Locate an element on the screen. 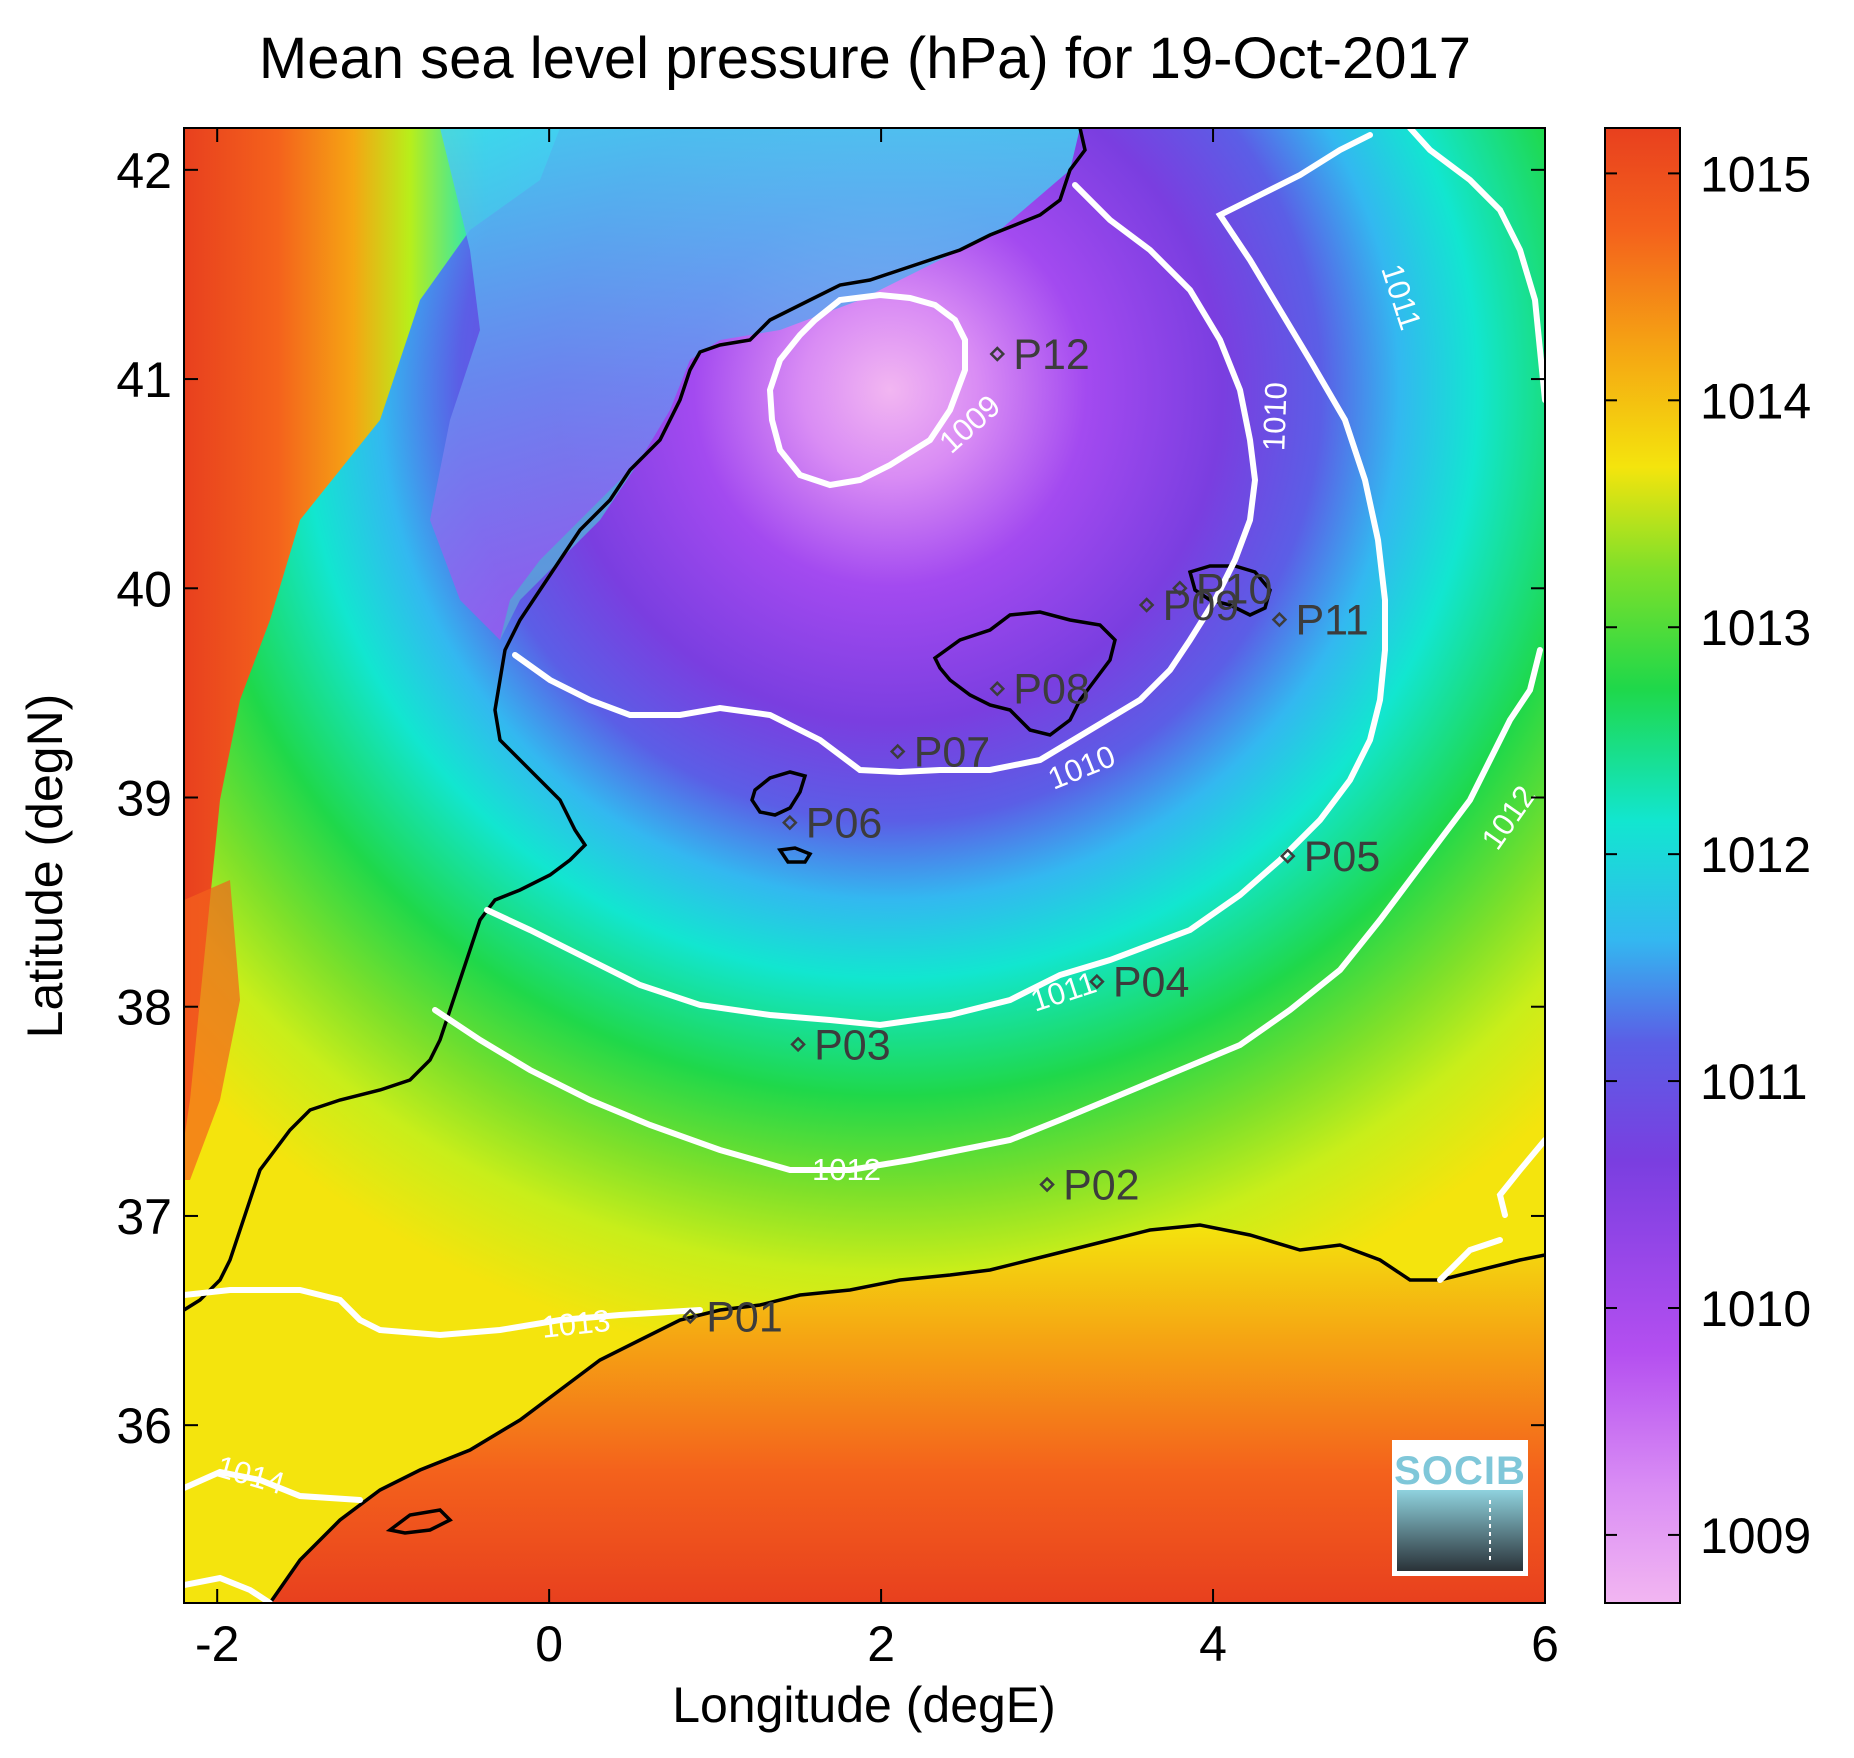 The height and width of the screenshot is (1758, 1854). station-marker-p07: P07 is located at coordinates (940, 752).